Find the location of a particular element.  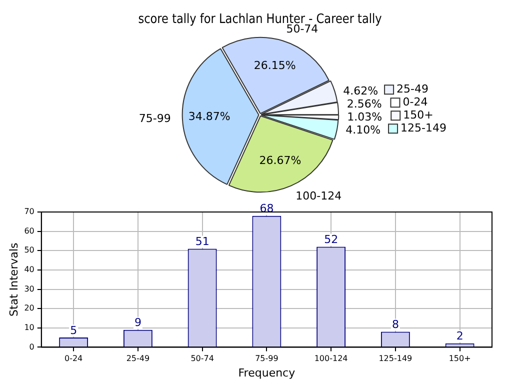

slice-label: 75-99 is located at coordinates (154, 118).